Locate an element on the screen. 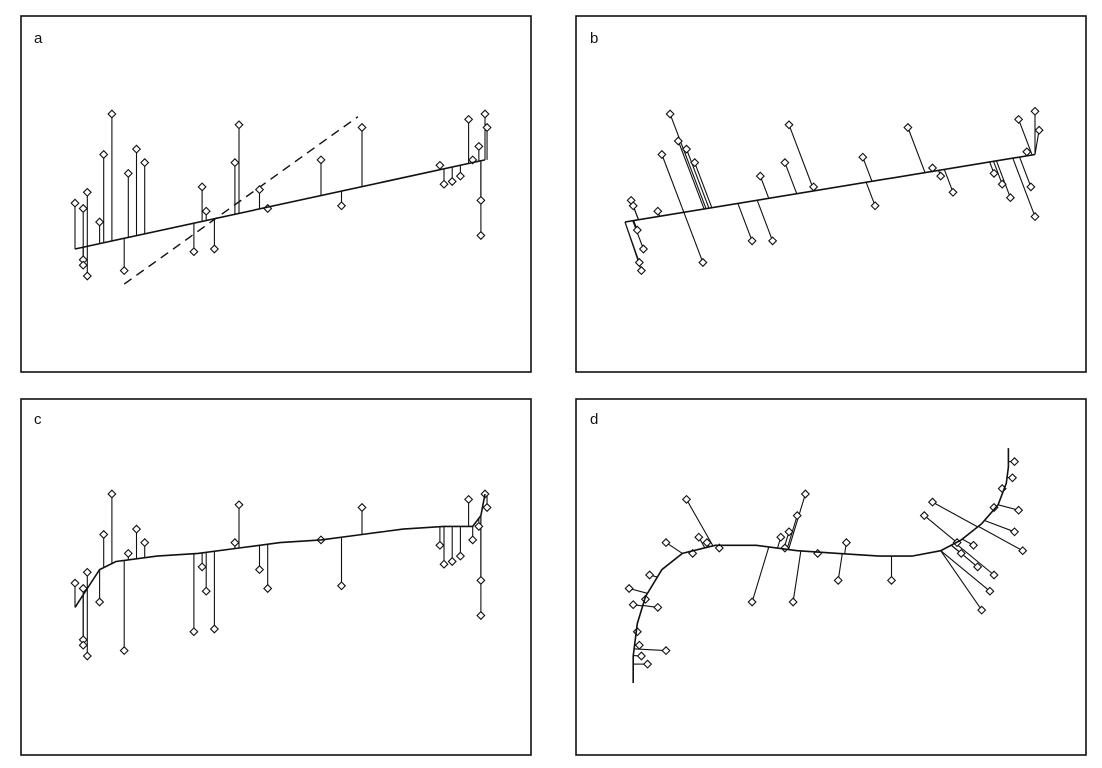  panel-c-points is located at coordinates (281, 575).